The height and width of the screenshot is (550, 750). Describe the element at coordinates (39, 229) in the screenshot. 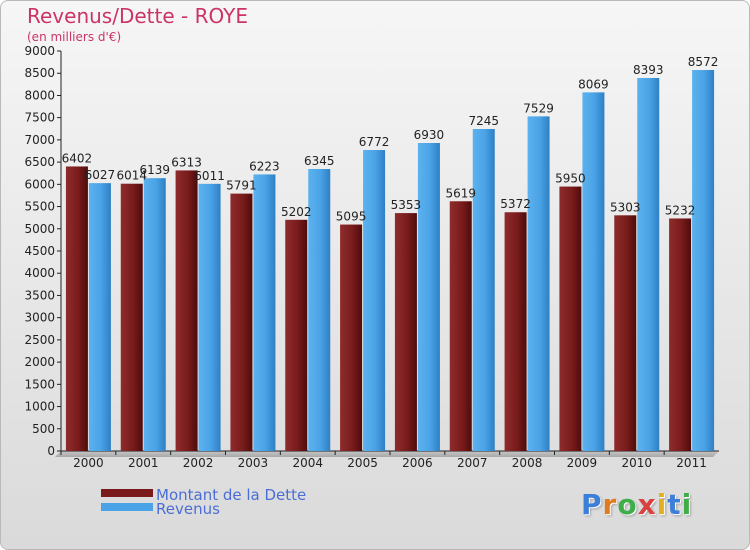

I see `y-tick-label: 5000` at that location.